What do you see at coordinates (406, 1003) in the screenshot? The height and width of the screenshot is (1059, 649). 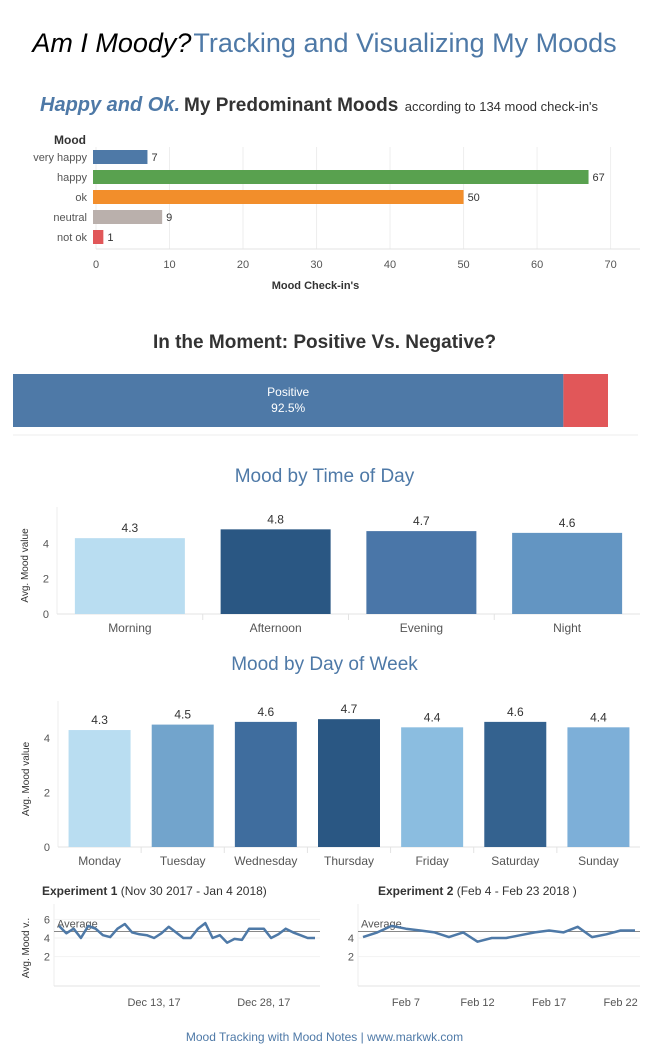 I see `experiment2-x-tick: Feb 7` at bounding box center [406, 1003].